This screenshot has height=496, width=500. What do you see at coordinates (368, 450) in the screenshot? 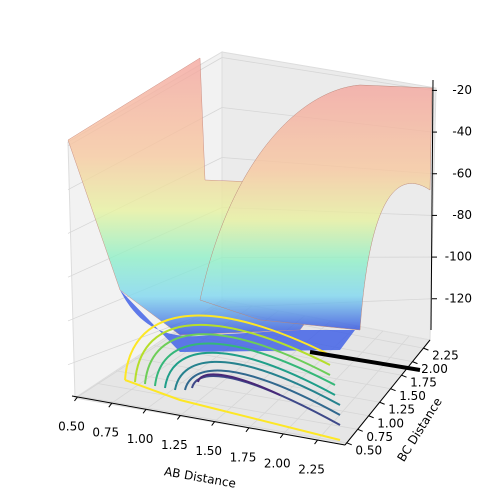
I see `y-tick-label: 0.50` at bounding box center [368, 450].